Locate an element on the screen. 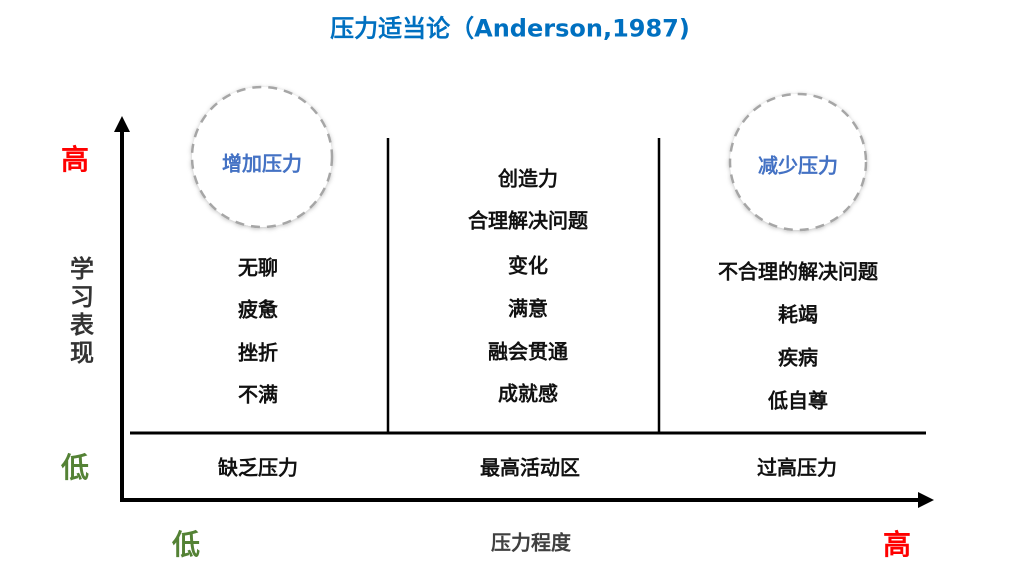 Image resolution: width=1021 pixels, height=574 pixels. y-high-label: 高 is located at coordinates (75, 159).